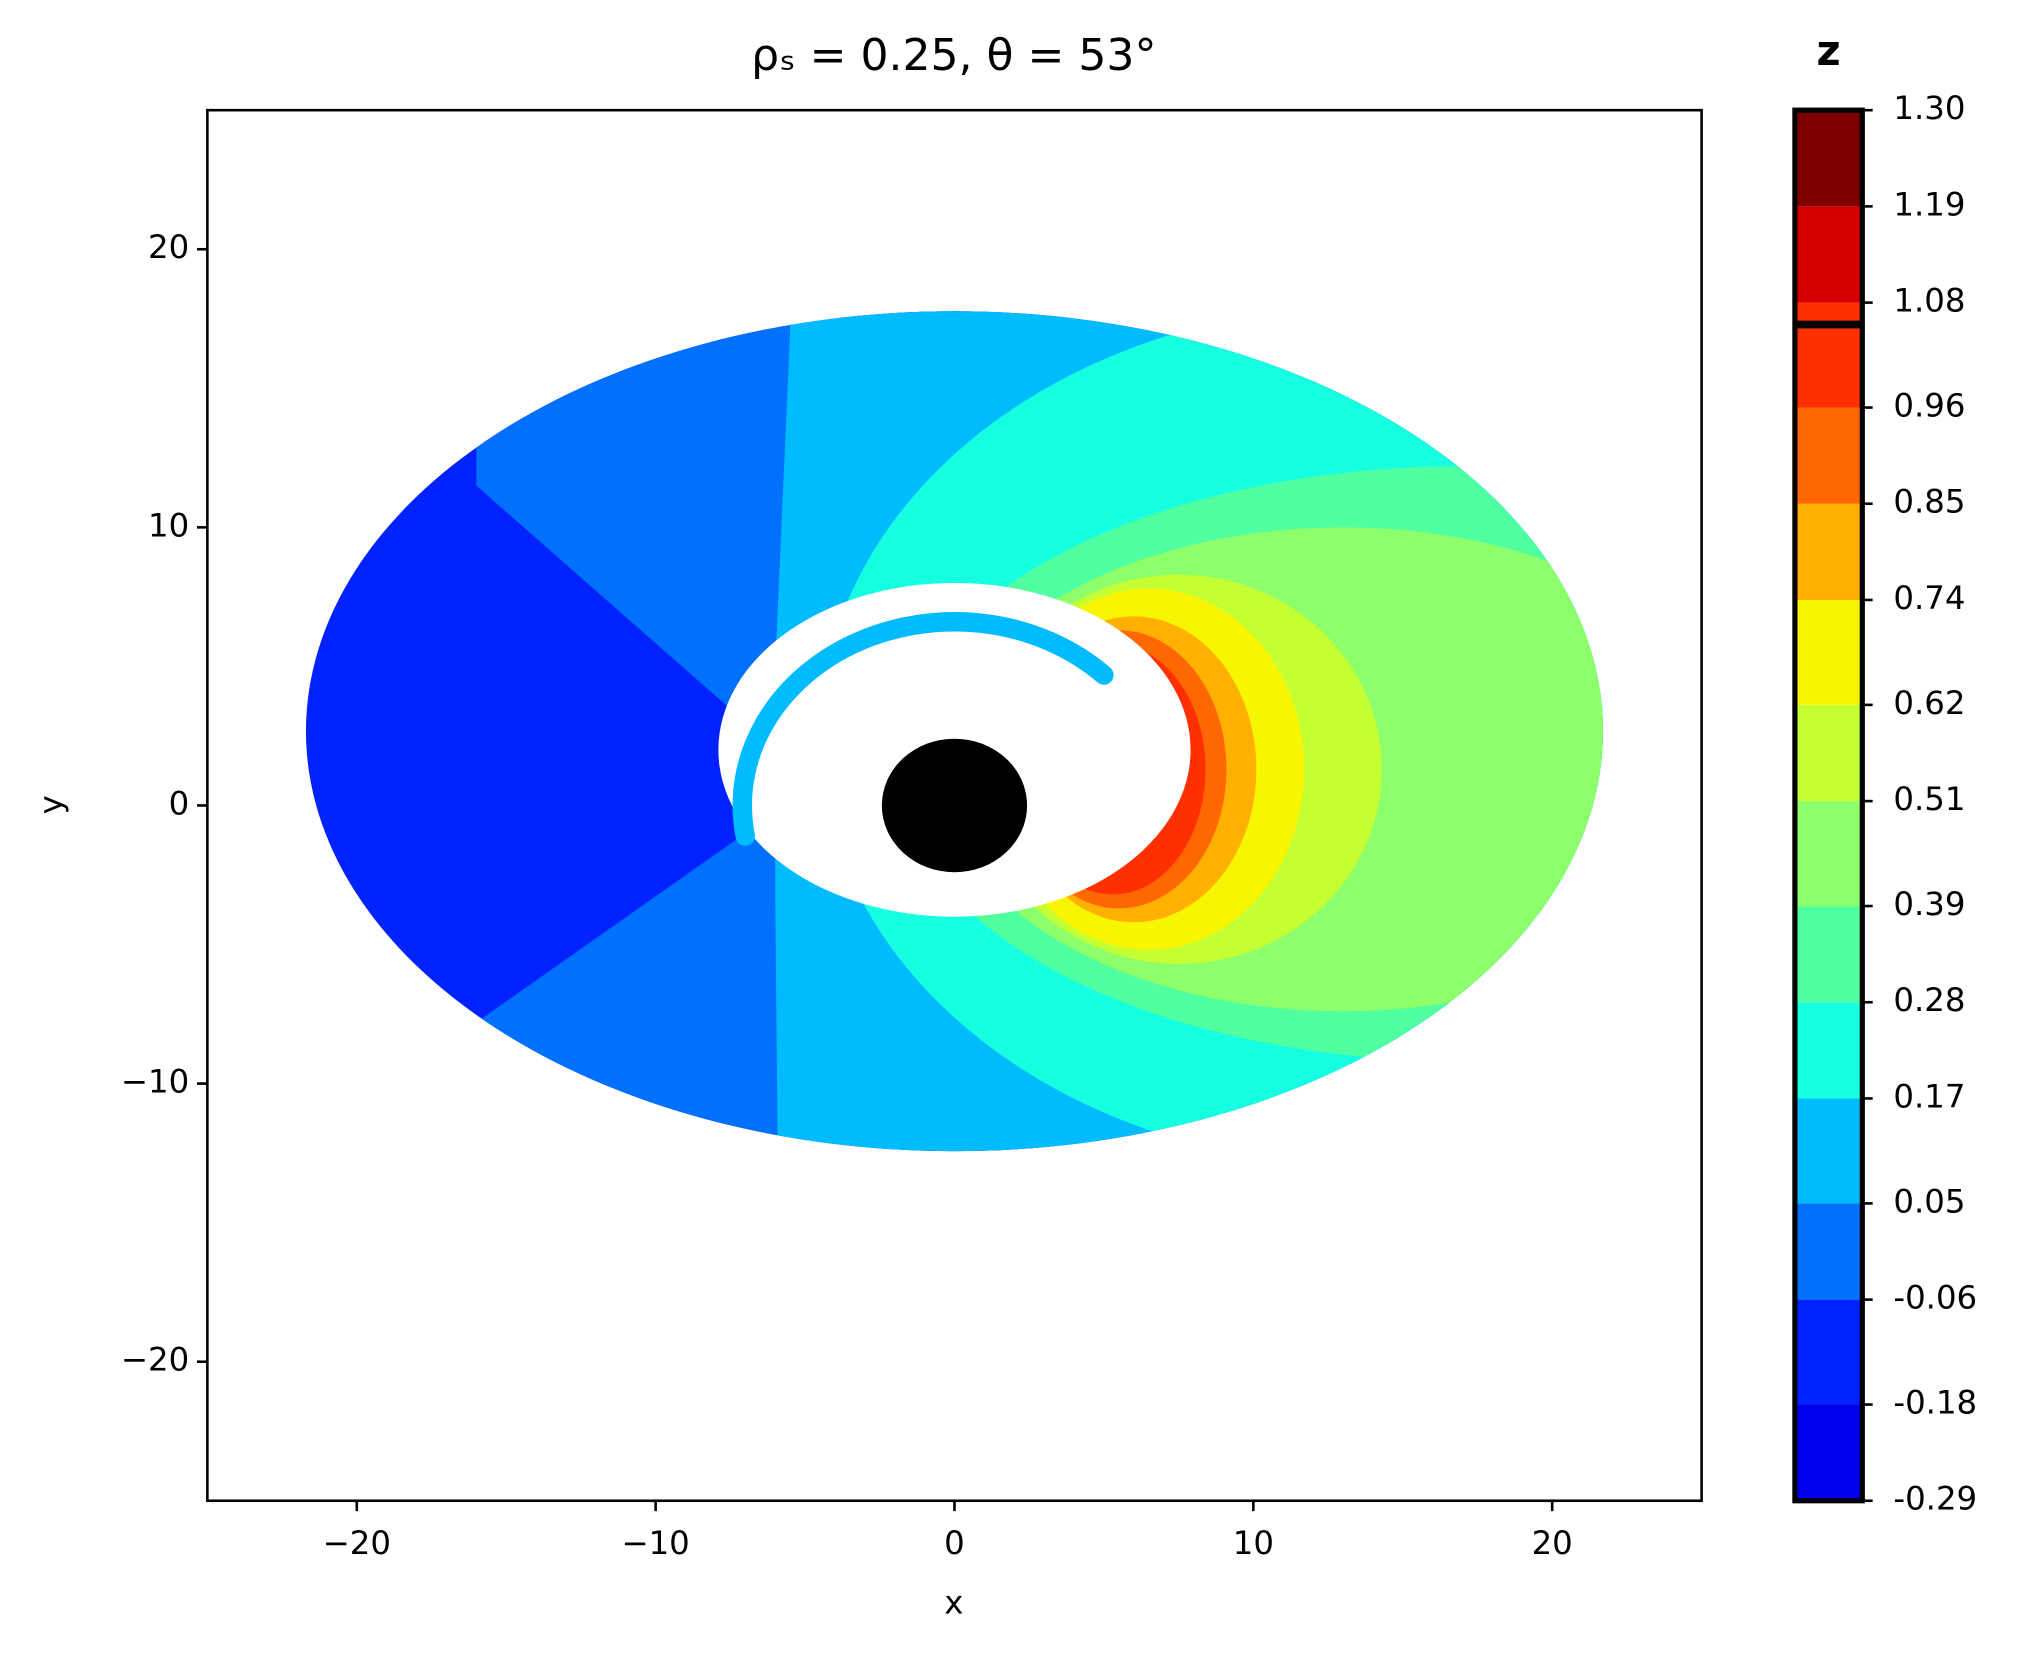 This screenshot has height=1655, width=2023. I want to click on colorbar-tick-label: -0.29, so click(1935, 1499).